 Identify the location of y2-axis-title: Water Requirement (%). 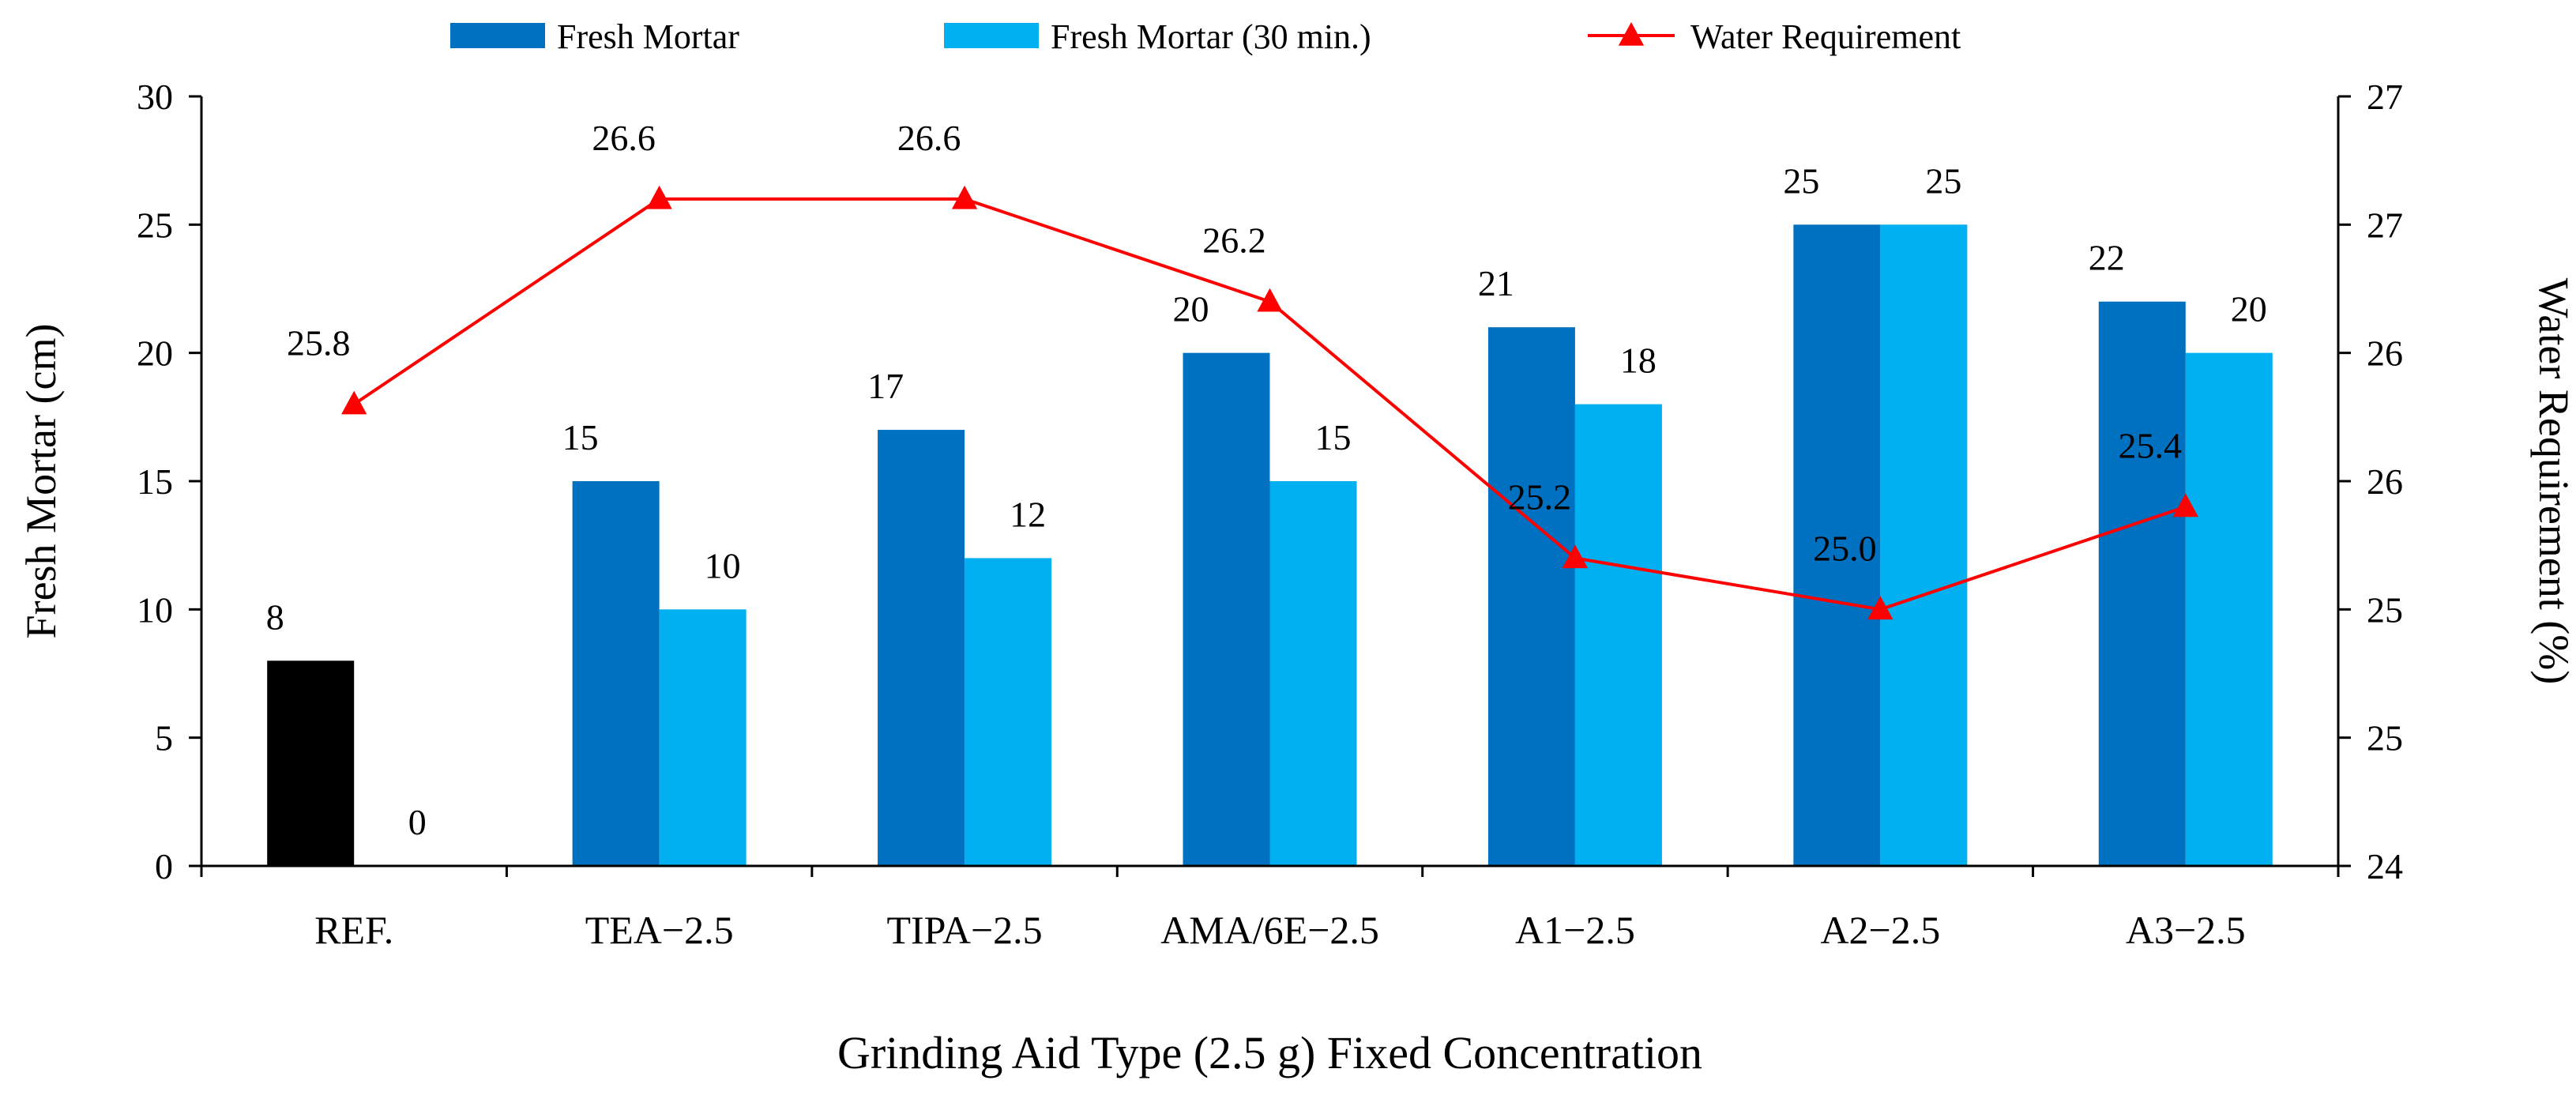
(2553, 481).